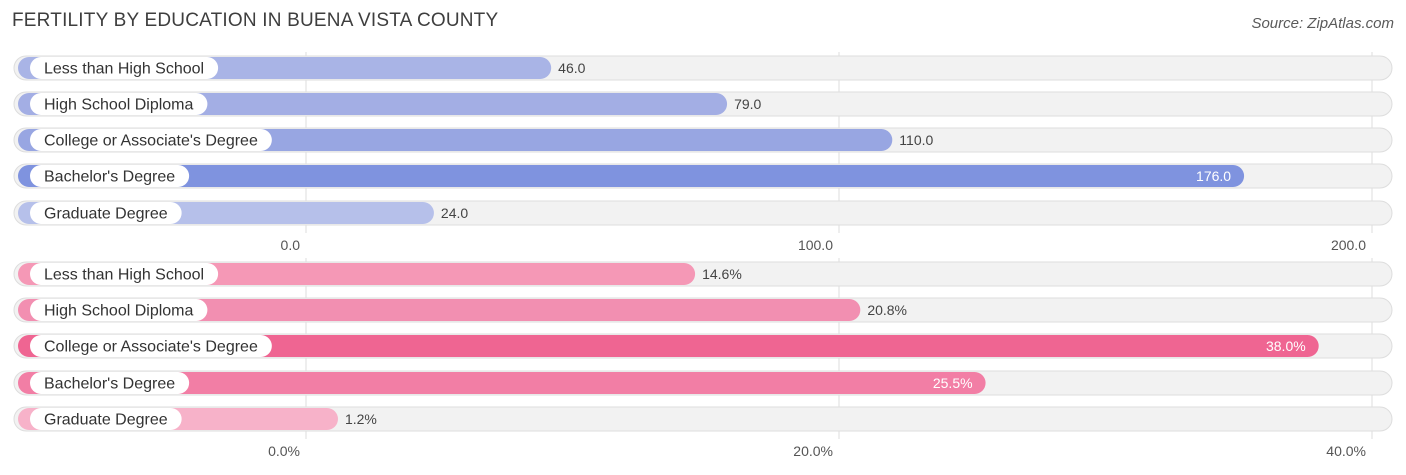 This screenshot has width=1406, height=475. What do you see at coordinates (1286, 346) in the screenshot?
I see `value-label: 38.0%` at bounding box center [1286, 346].